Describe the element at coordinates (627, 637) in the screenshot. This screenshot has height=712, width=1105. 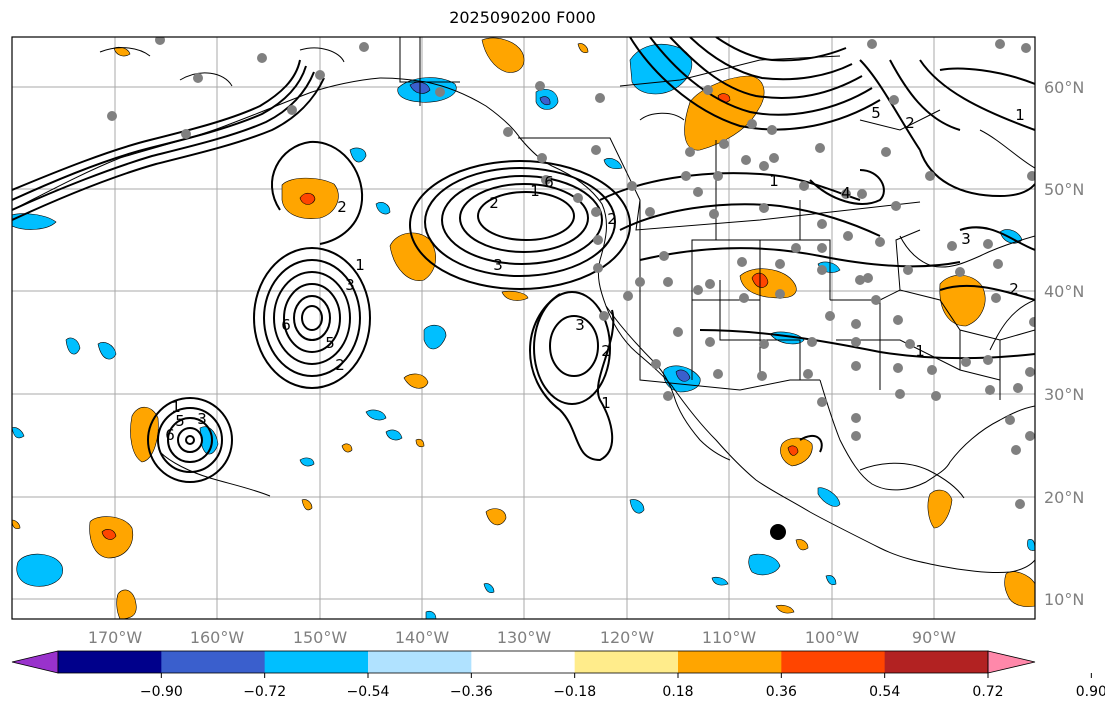
I see `lon-label: 120°W` at that location.